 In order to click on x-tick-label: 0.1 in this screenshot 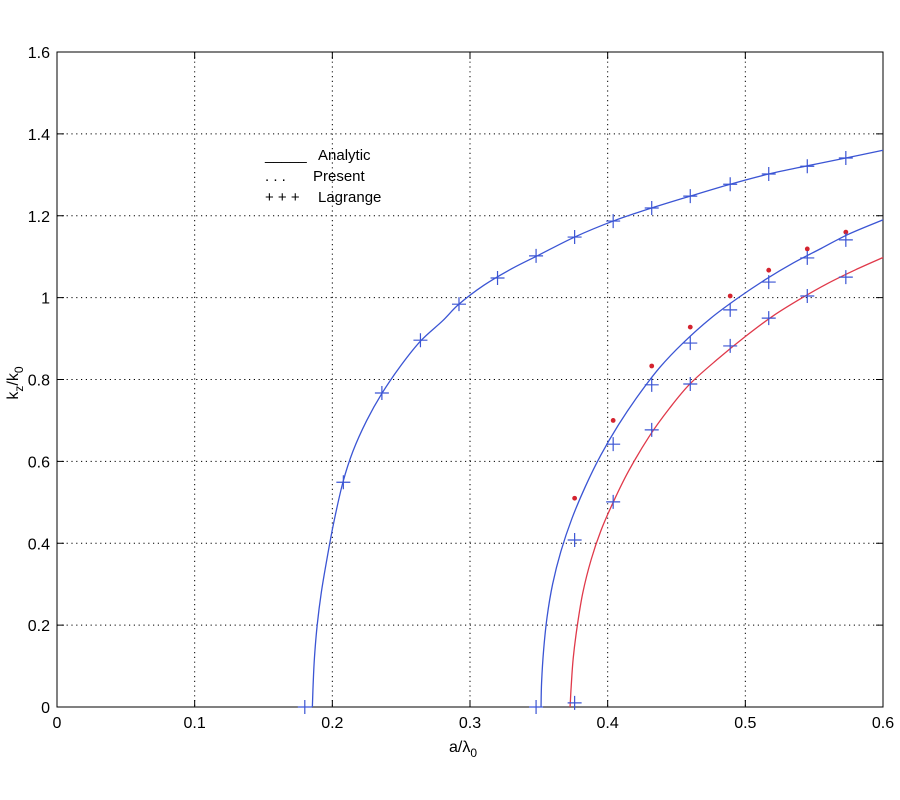, I will do `click(195, 723)`.